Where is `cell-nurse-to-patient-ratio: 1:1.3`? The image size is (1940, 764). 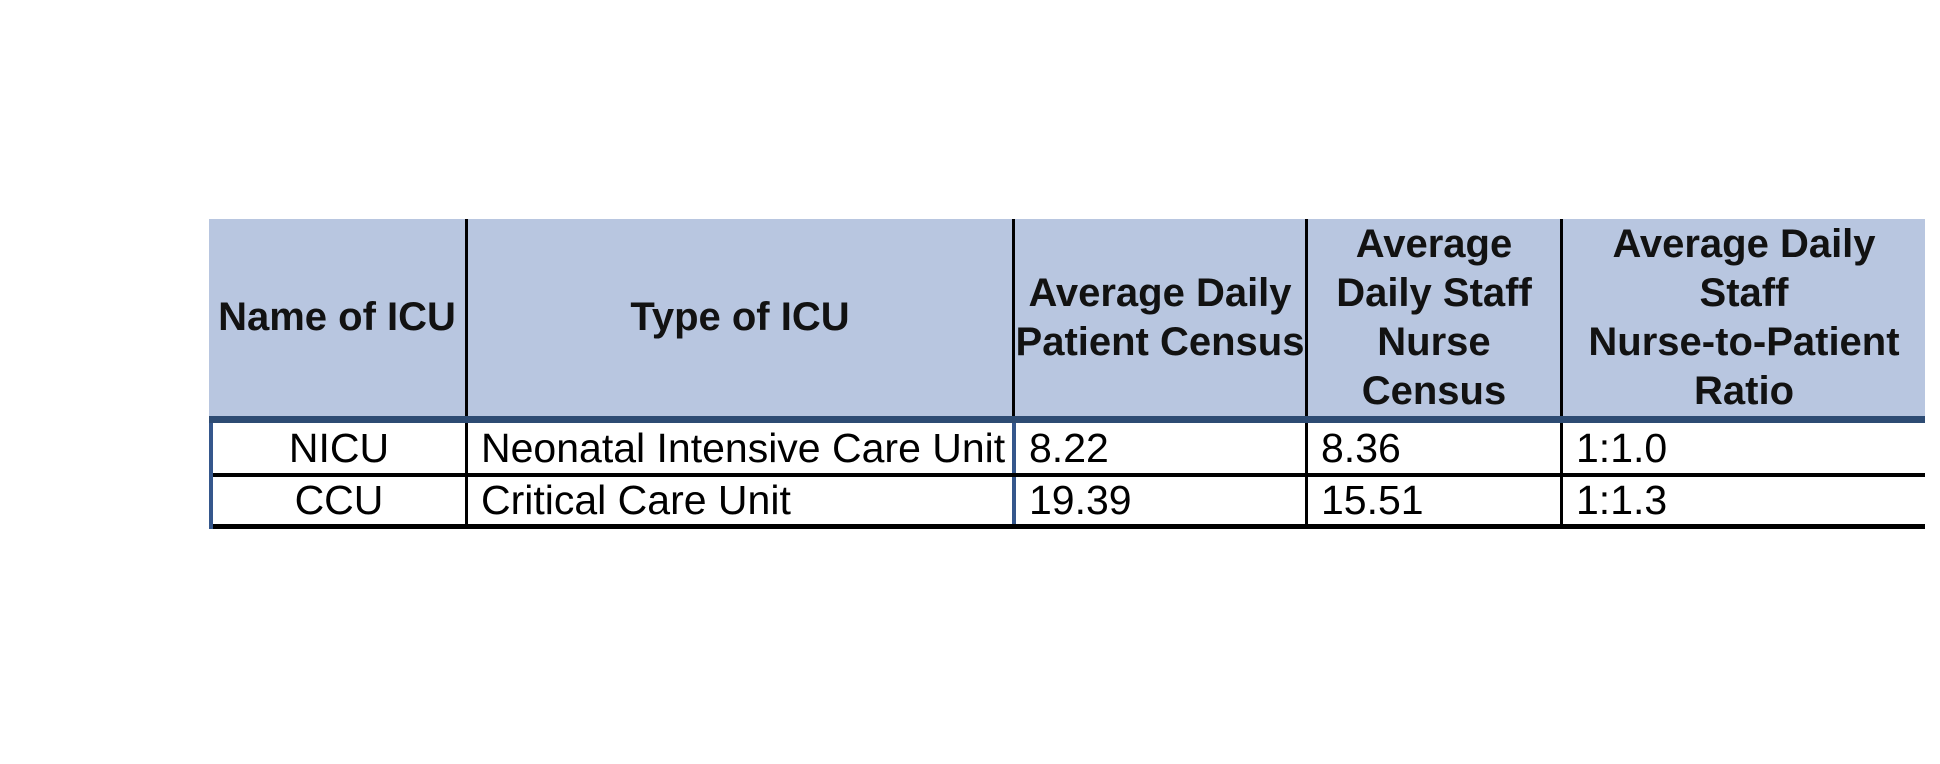
cell-nurse-to-patient-ratio: 1:1.3 is located at coordinates (1742, 500).